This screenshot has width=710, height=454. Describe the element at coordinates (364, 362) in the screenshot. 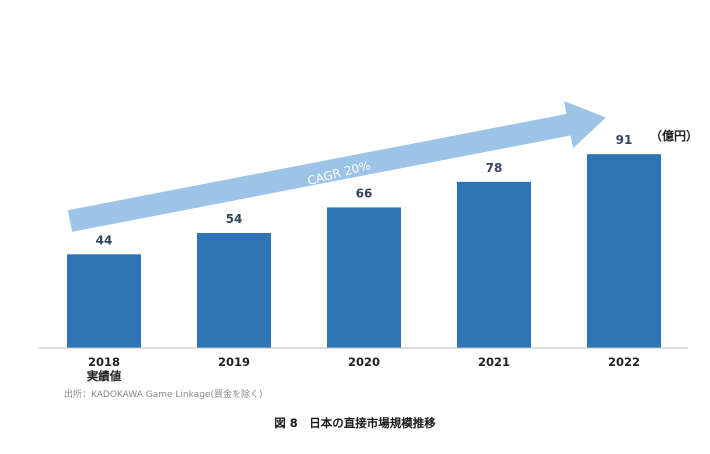

I see `x-tick-label-2: 2020` at that location.